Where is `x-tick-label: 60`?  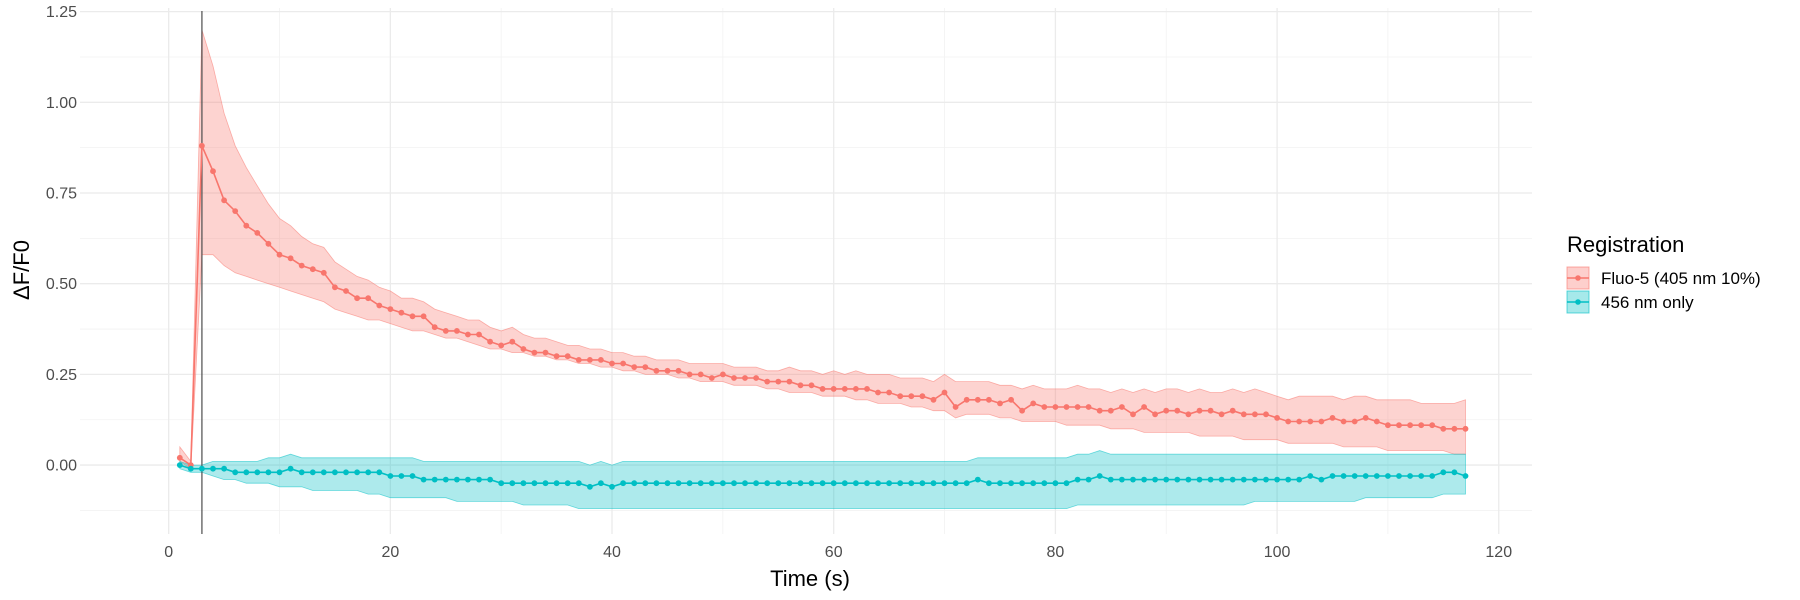 x-tick-label: 60 is located at coordinates (834, 552).